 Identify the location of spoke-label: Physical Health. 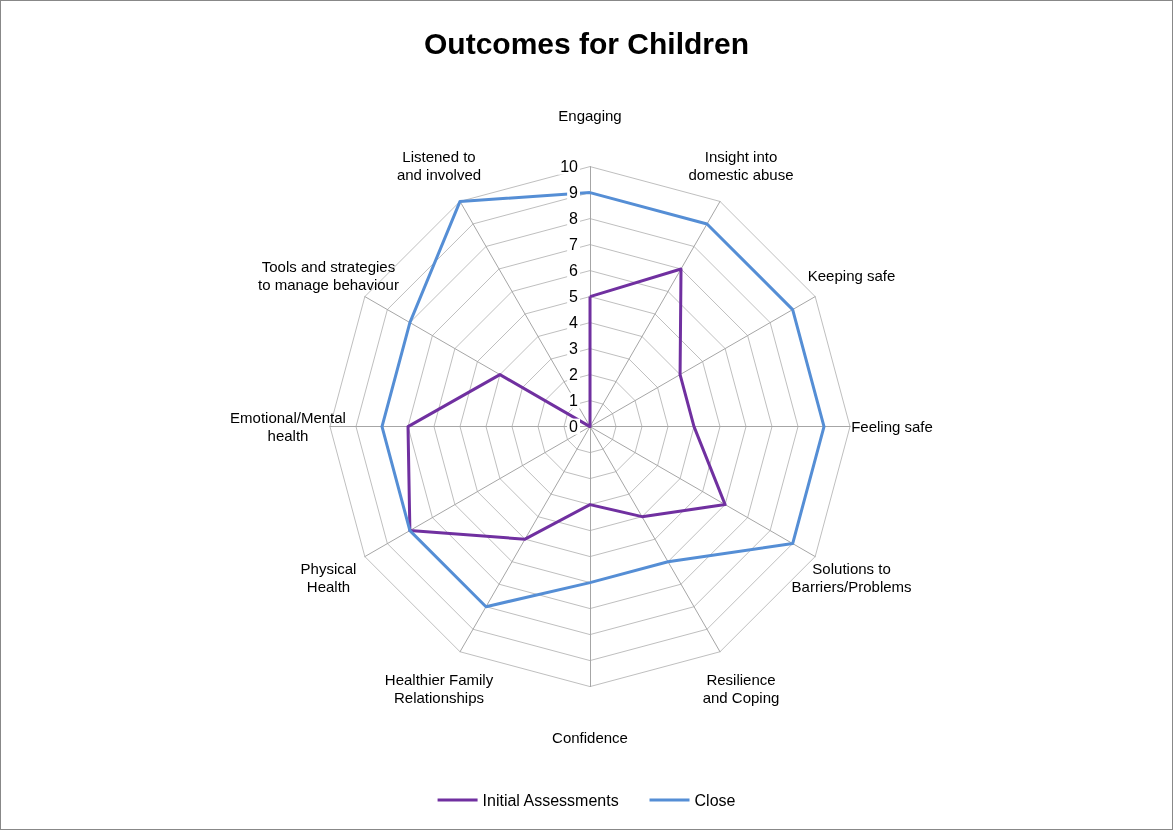
(328, 578).